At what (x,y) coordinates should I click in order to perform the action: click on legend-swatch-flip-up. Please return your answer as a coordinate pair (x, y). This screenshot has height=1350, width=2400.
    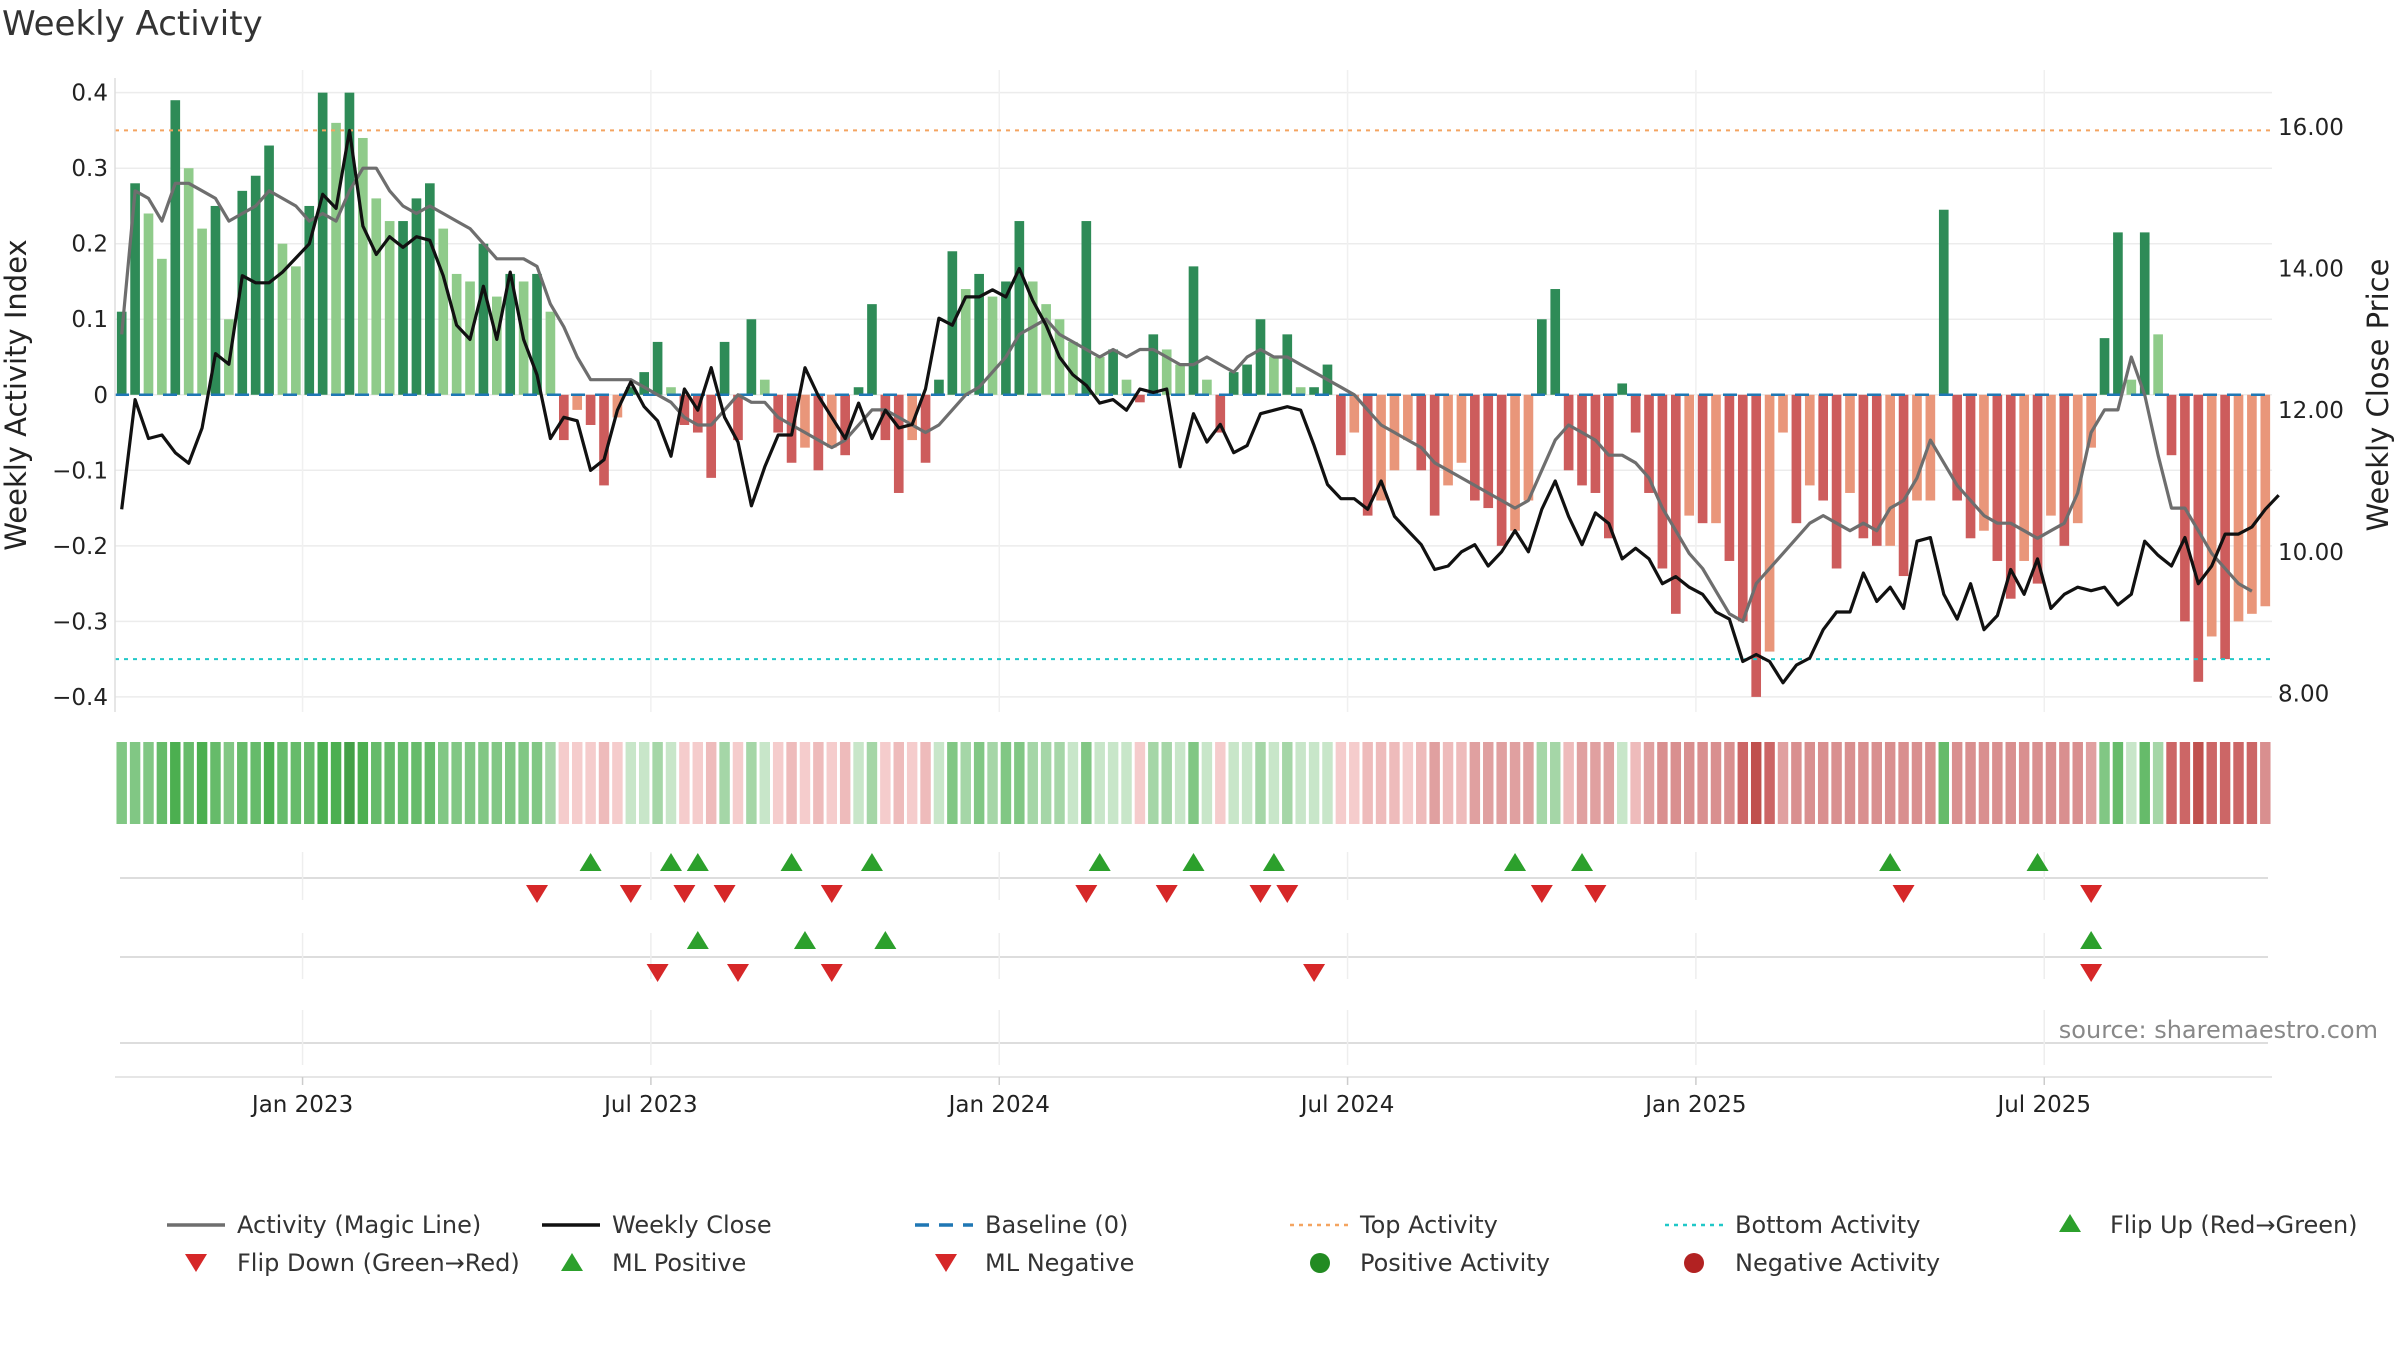
    Looking at the image, I should click on (2070, 1223).